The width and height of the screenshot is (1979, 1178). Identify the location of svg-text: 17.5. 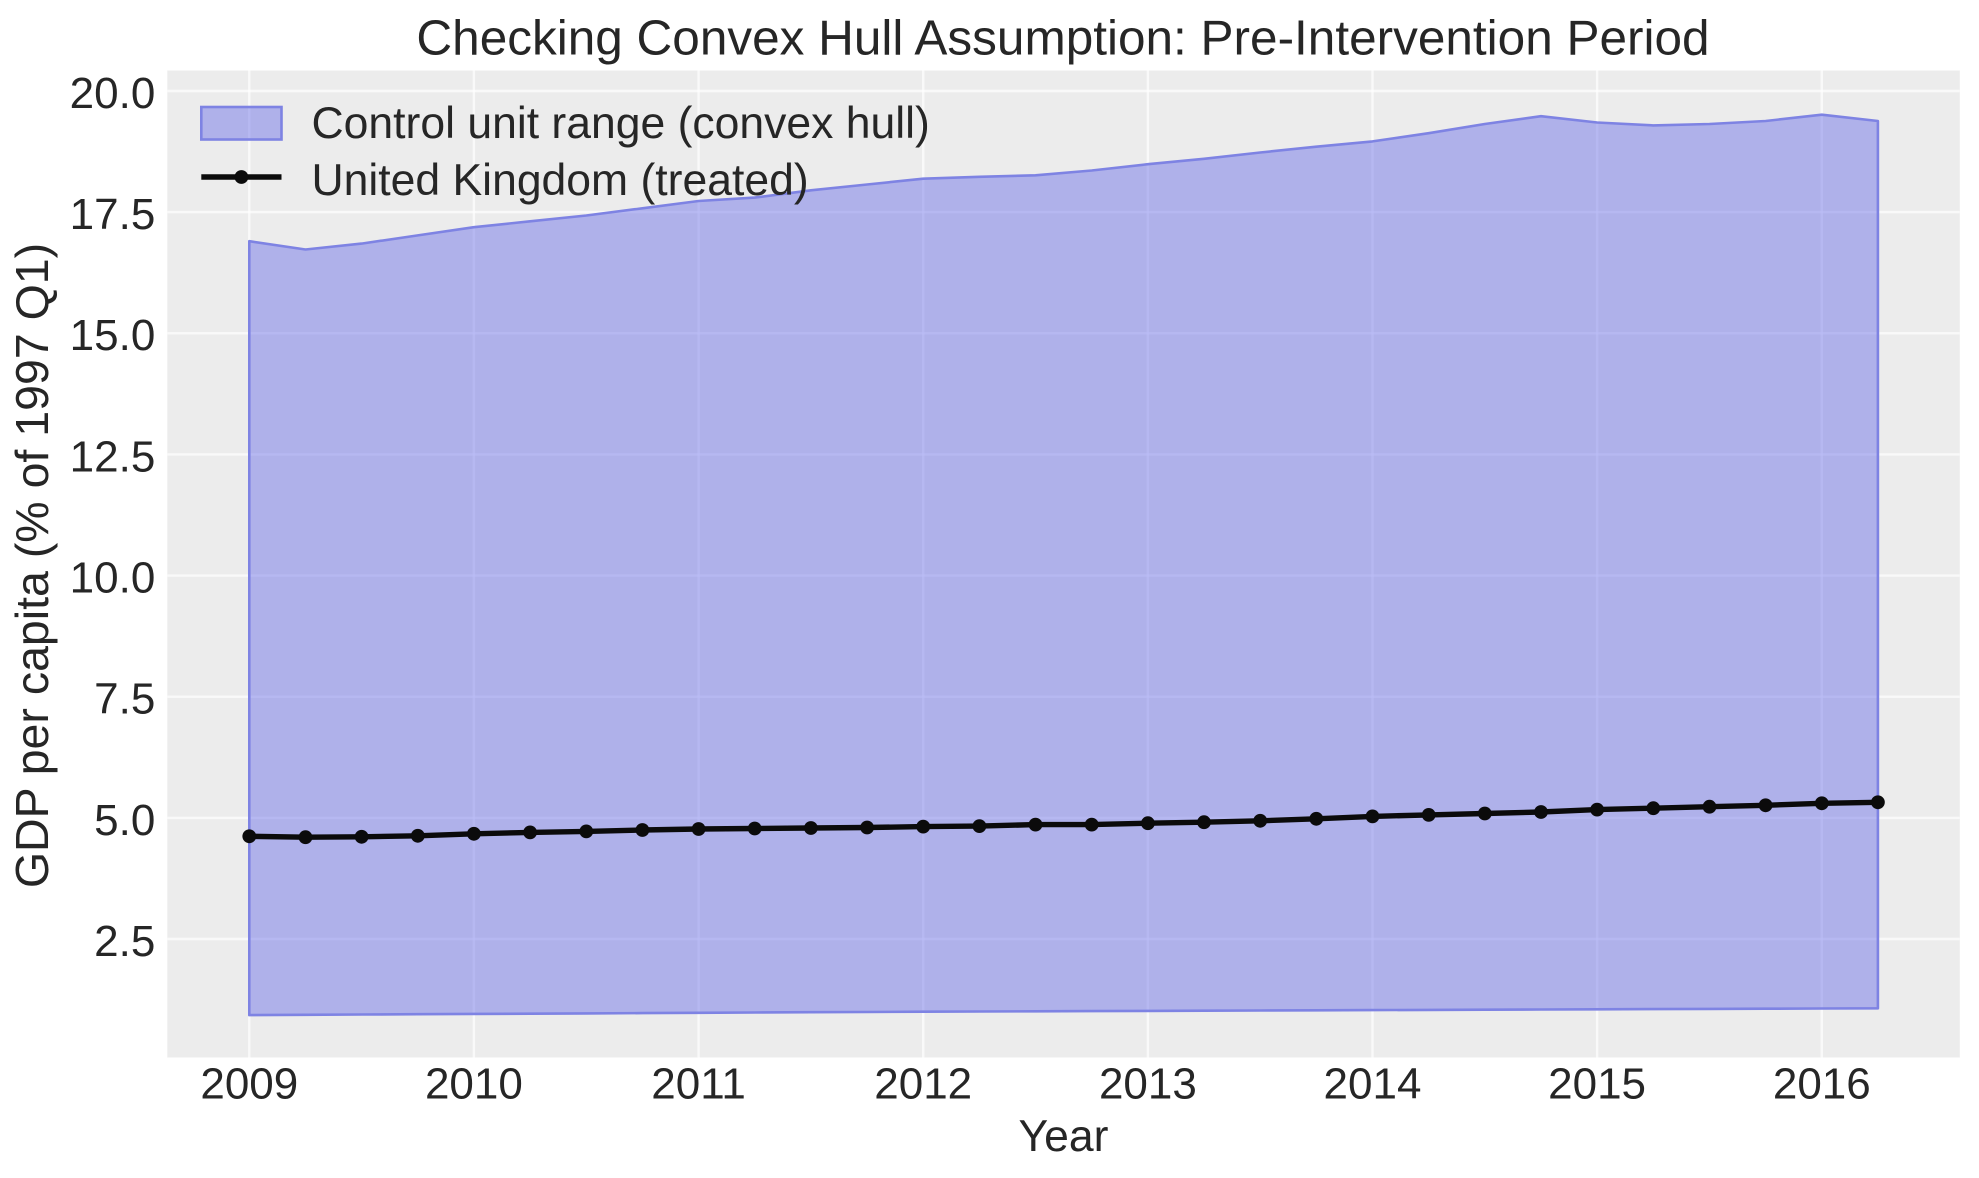
(113, 214).